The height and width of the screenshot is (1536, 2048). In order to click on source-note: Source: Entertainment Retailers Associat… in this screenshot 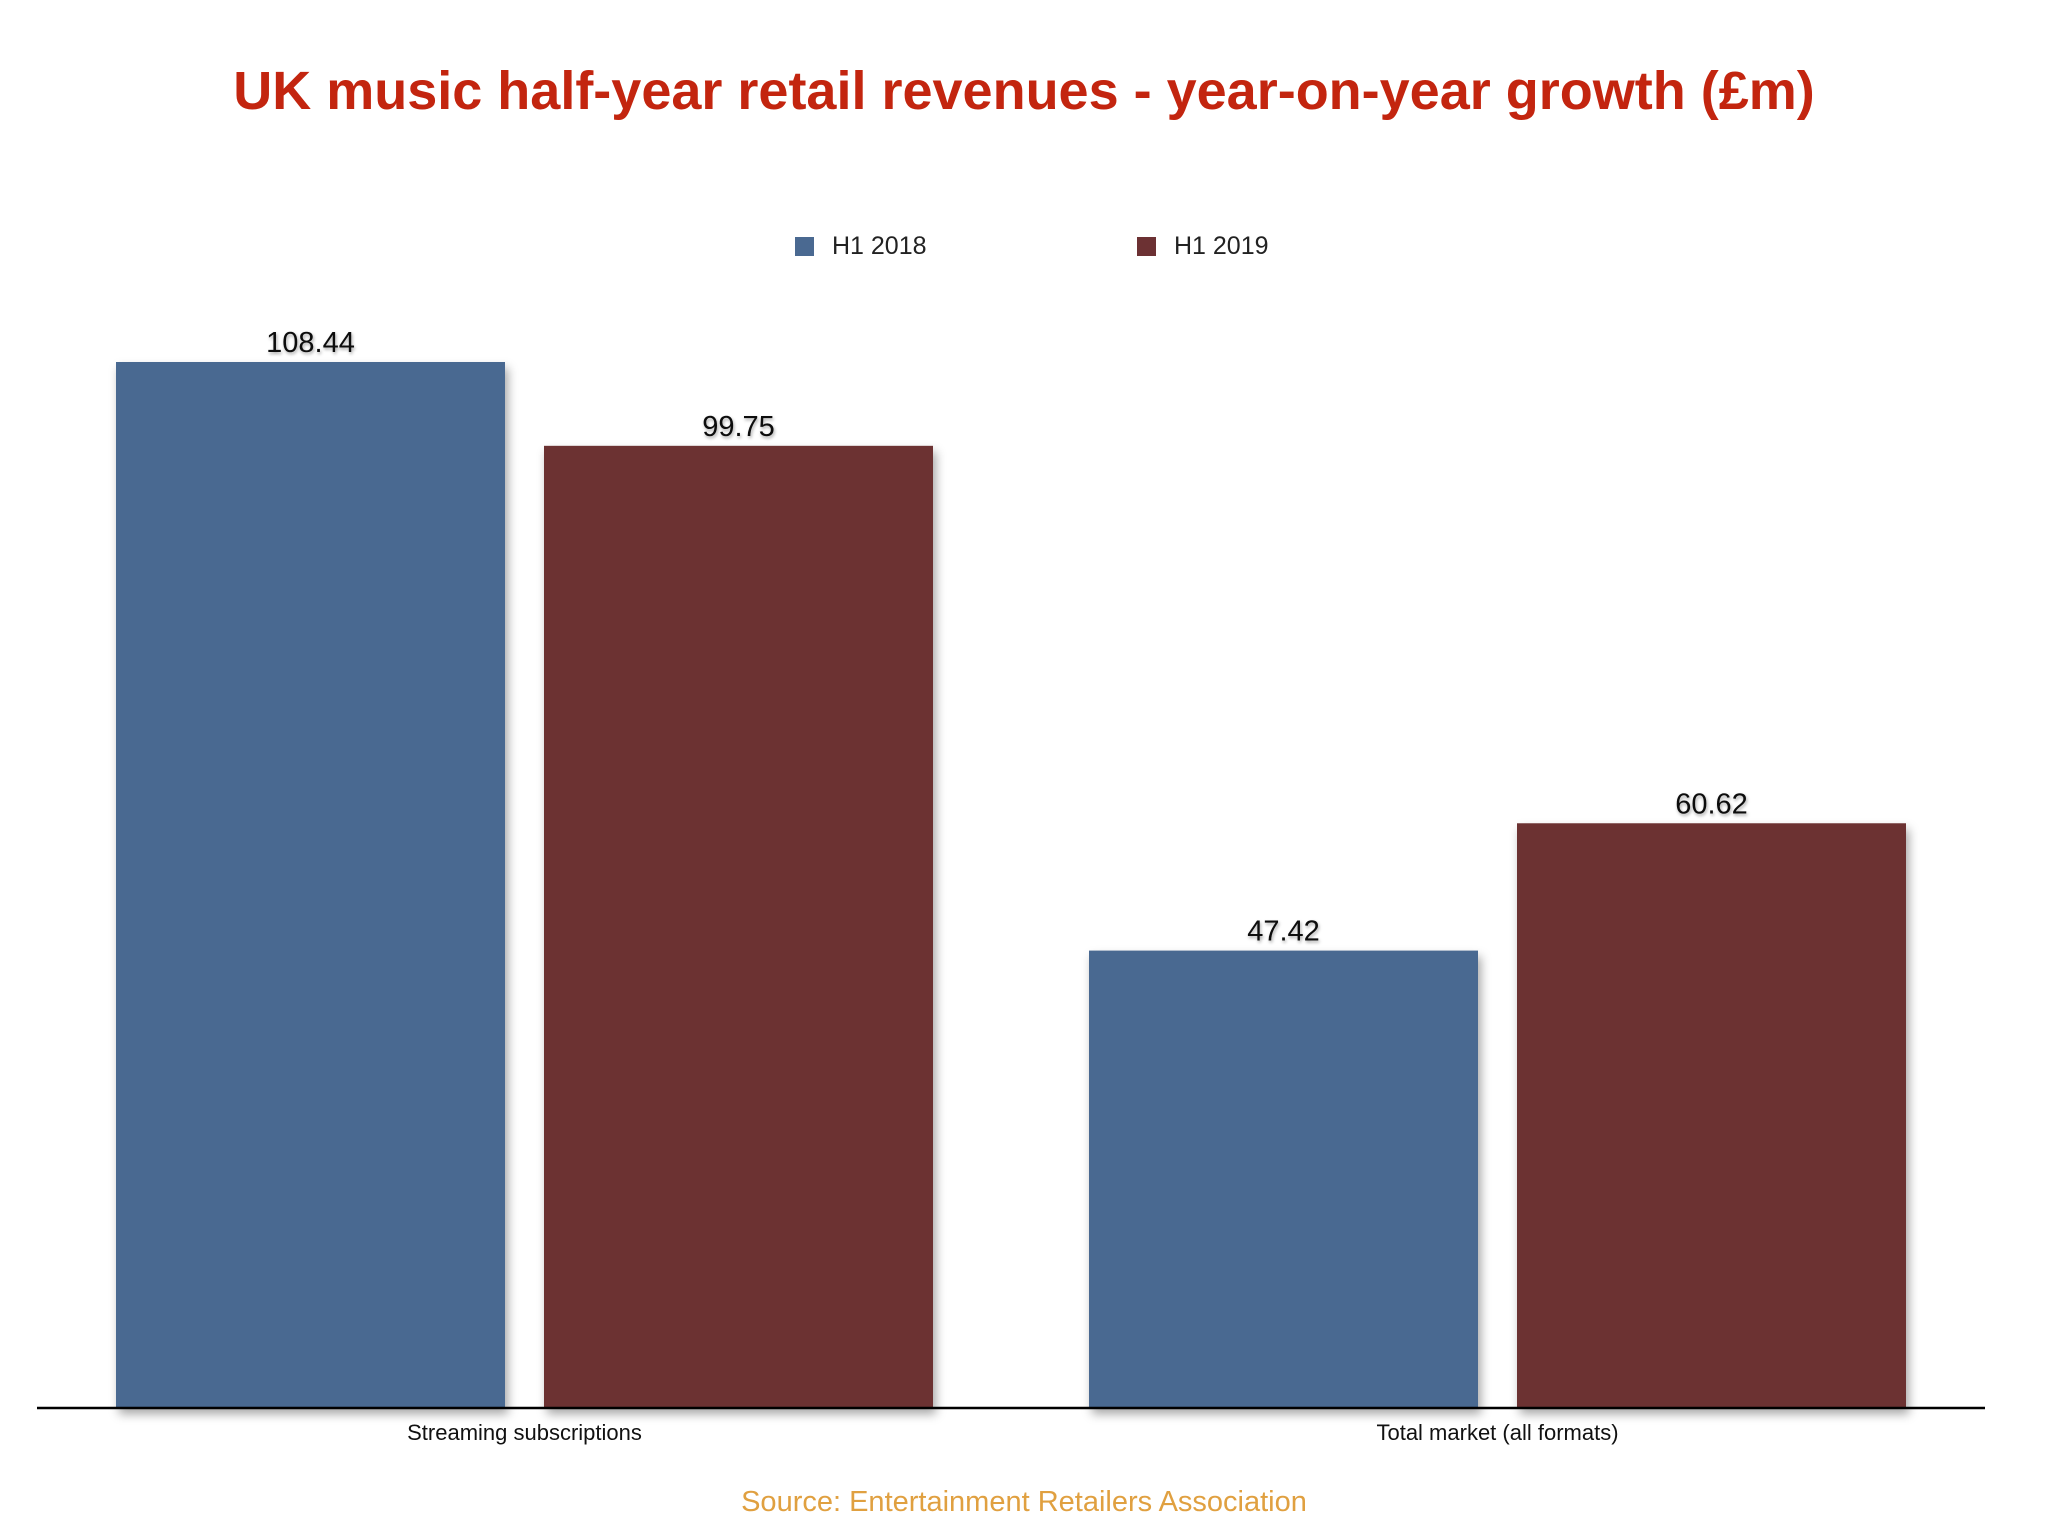, I will do `click(1024, 1502)`.